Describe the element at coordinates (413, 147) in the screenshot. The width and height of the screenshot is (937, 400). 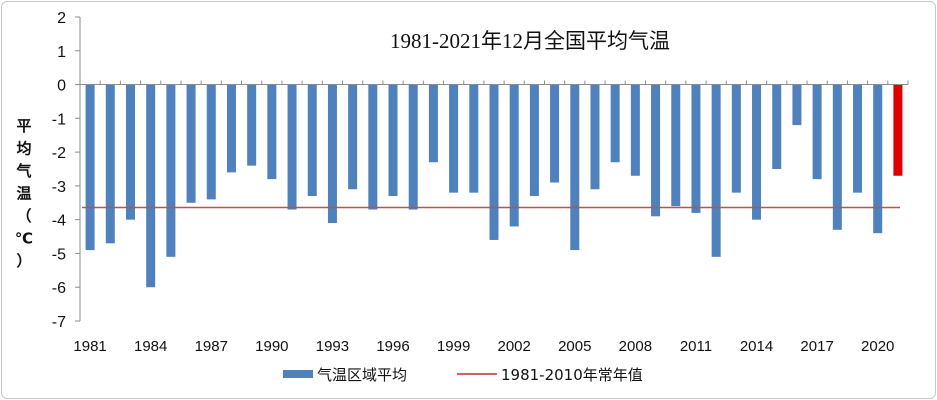
I see `bar-1997` at that location.